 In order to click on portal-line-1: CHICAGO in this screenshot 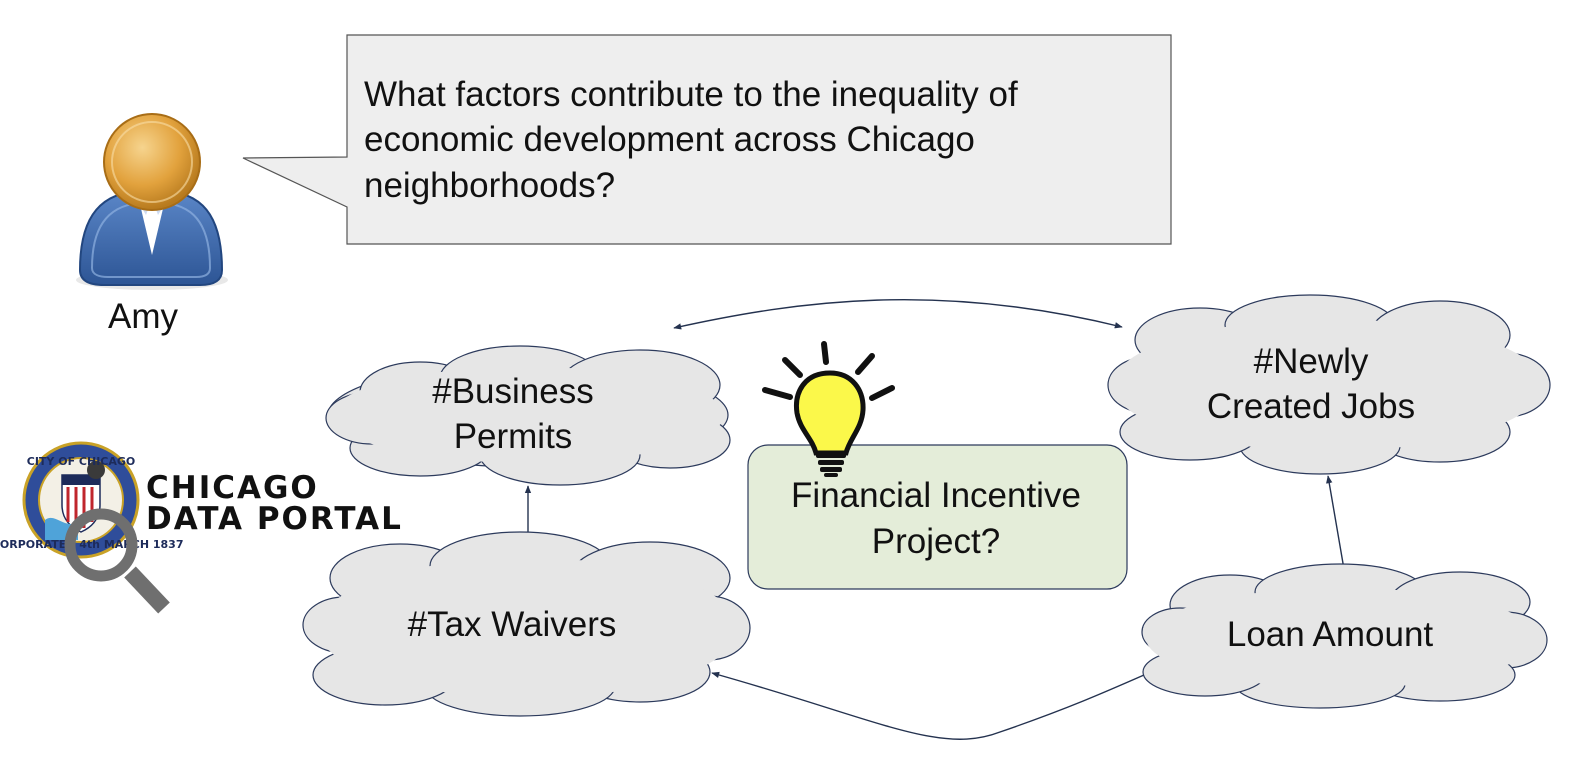, I will do `click(232, 488)`.